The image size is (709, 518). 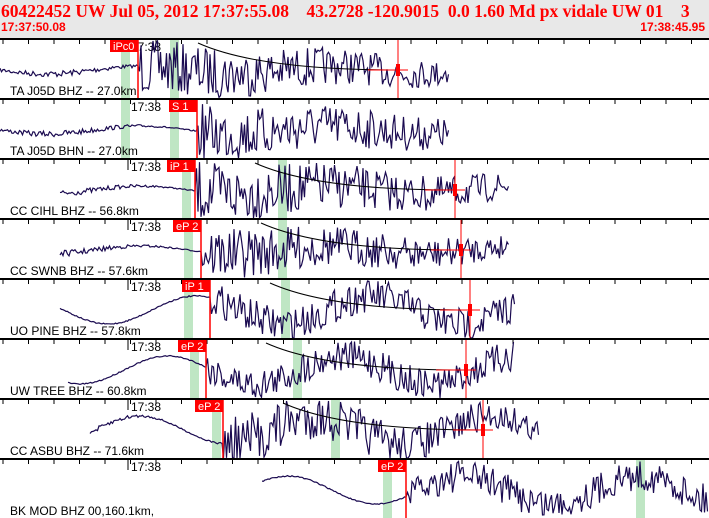 What do you see at coordinates (73, 91) in the screenshot?
I see `station-label: TA J05D BHZ -- 27.0km` at bounding box center [73, 91].